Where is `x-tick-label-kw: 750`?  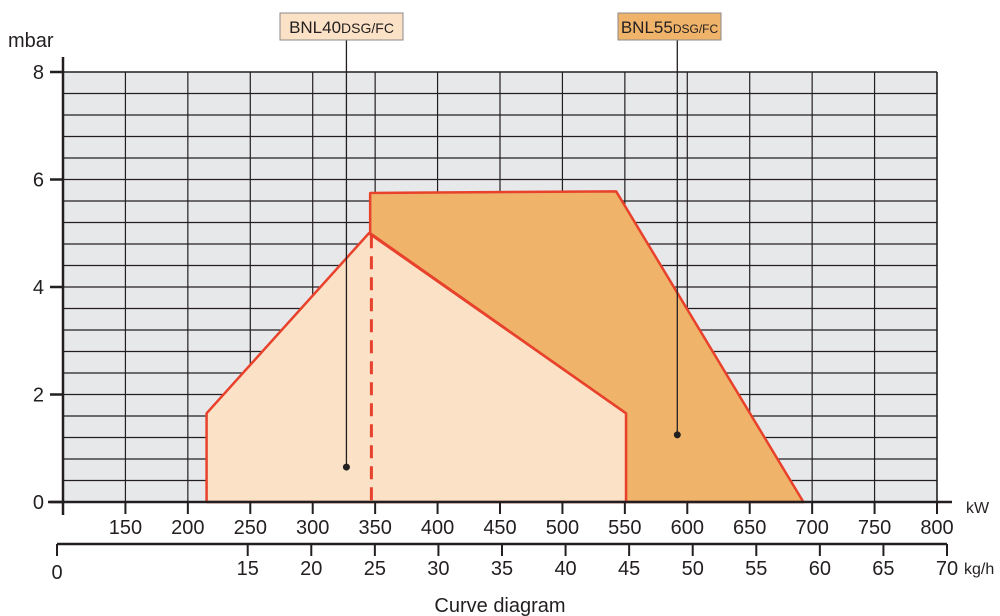 x-tick-label-kw: 750 is located at coordinates (874, 528).